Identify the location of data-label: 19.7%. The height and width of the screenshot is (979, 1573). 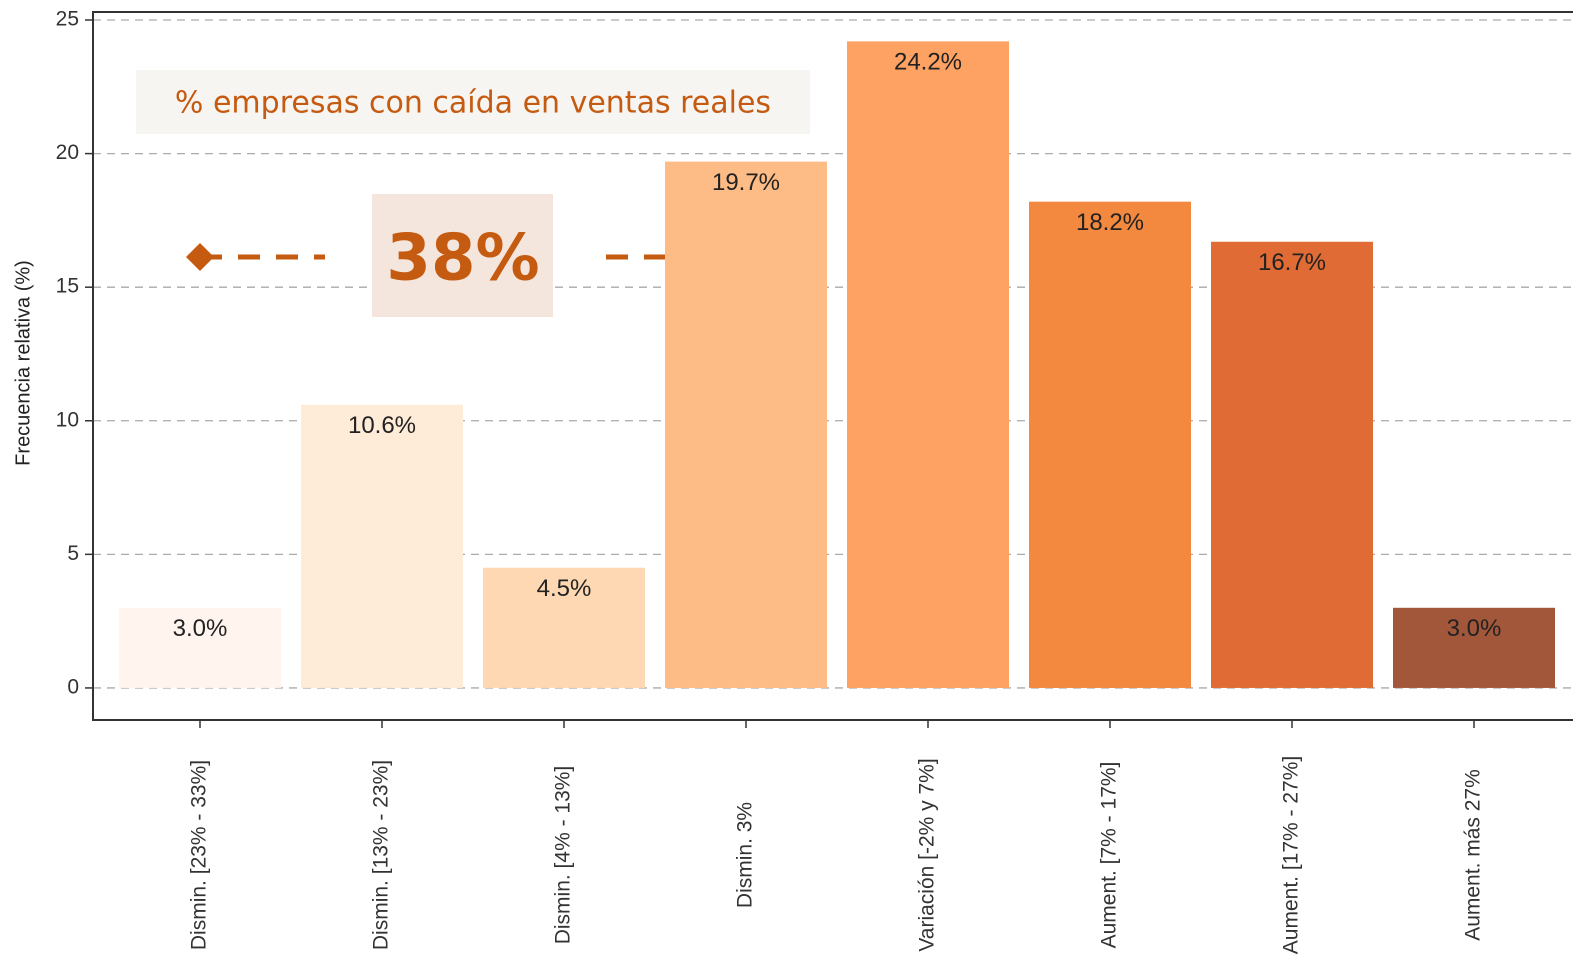
(746, 182).